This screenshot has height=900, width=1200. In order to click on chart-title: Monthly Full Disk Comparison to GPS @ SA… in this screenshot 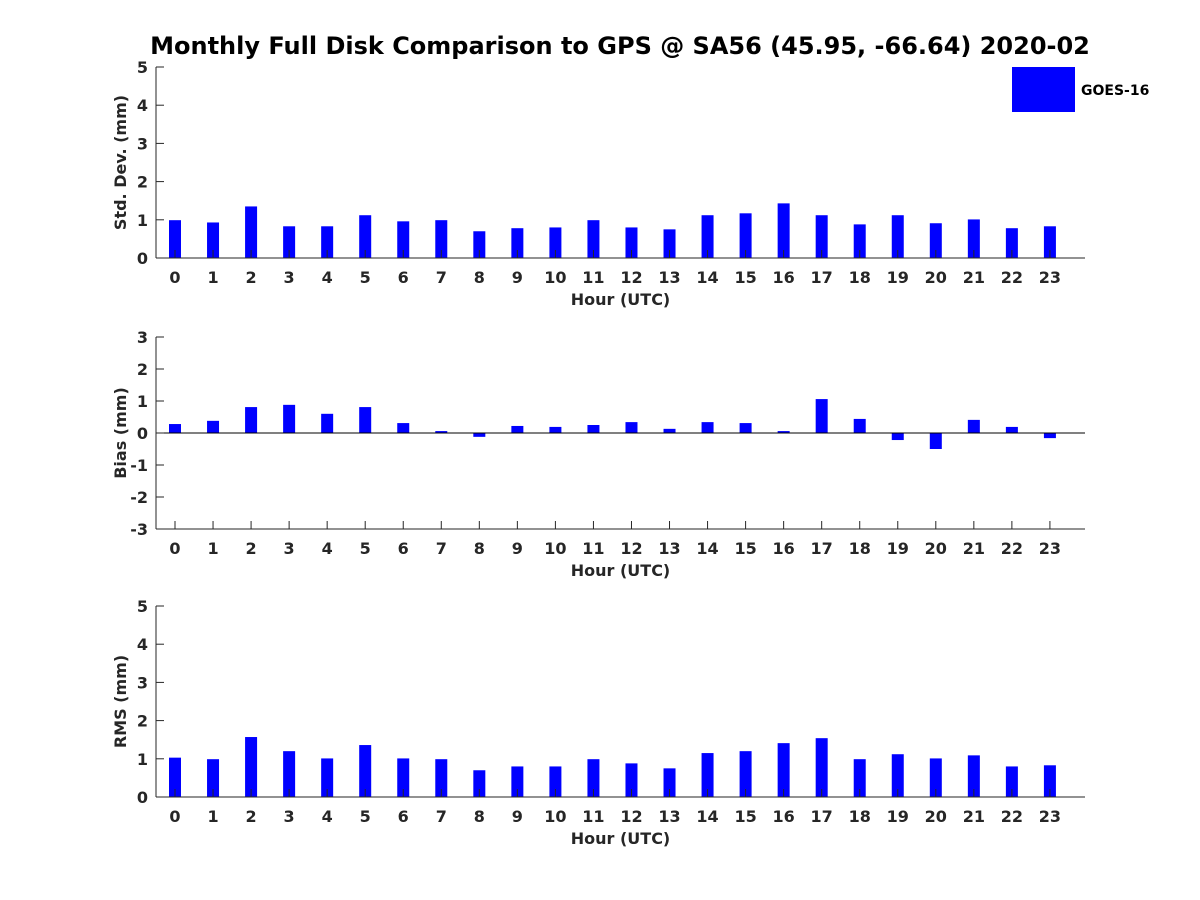, I will do `click(620, 46)`.